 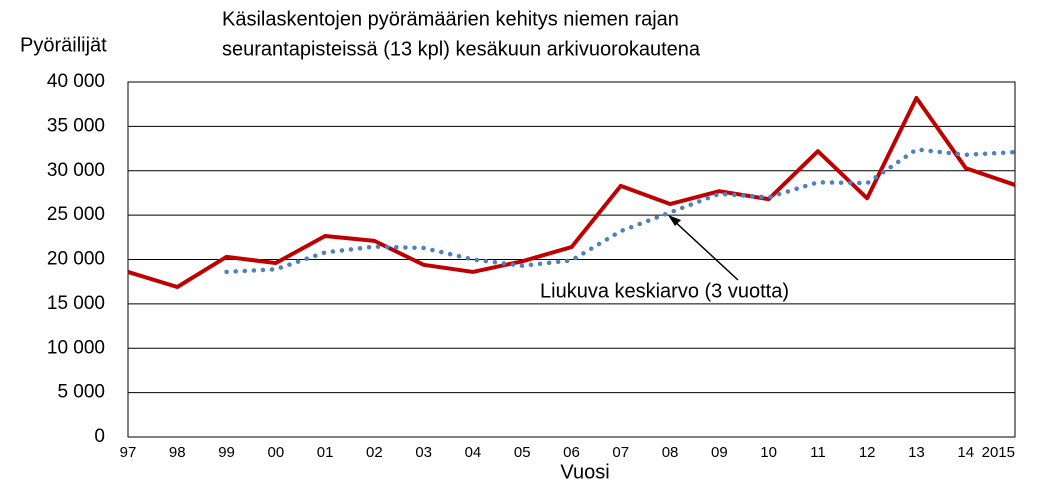 What do you see at coordinates (423, 452) in the screenshot?
I see `x-tick-label: 03` at bounding box center [423, 452].